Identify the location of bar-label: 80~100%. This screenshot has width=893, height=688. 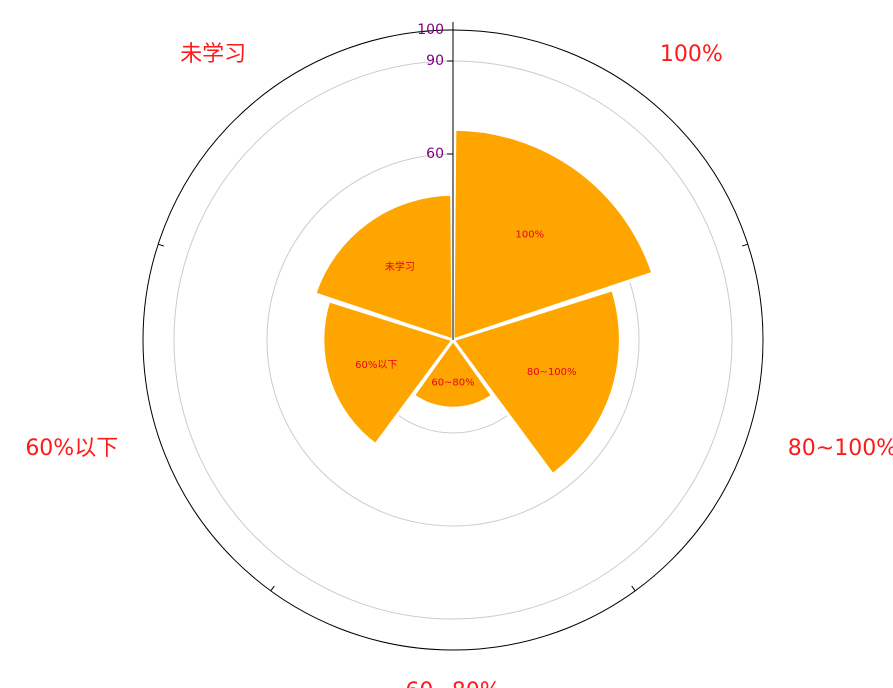
(552, 372).